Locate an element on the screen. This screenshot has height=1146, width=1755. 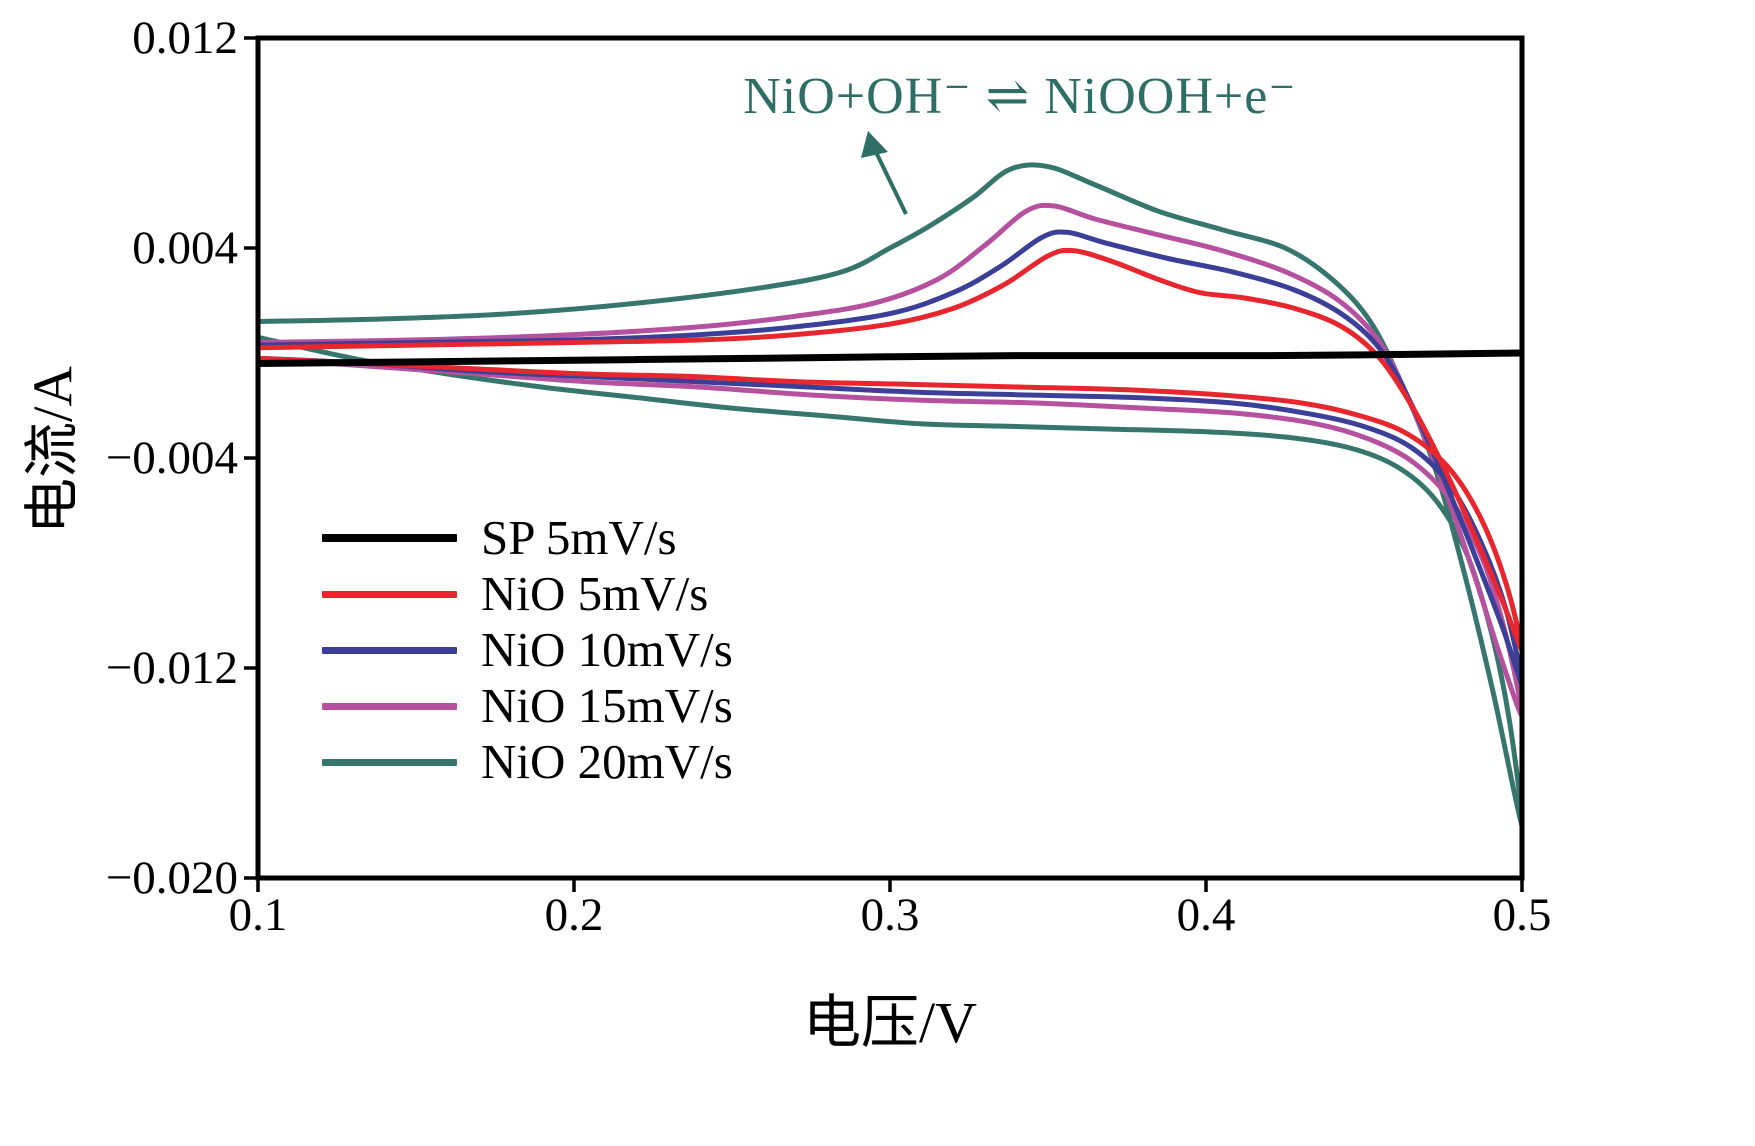
y-tick-label: 0.004 is located at coordinates (185, 248).